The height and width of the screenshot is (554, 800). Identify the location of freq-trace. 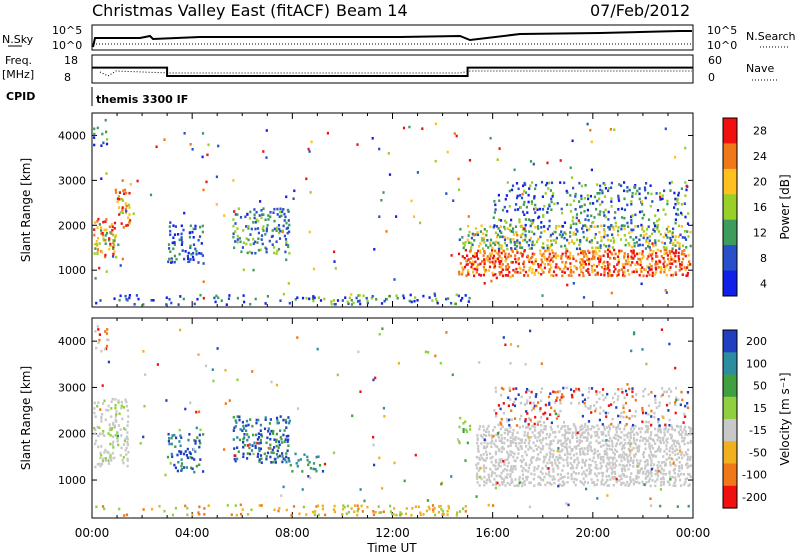
(392, 71).